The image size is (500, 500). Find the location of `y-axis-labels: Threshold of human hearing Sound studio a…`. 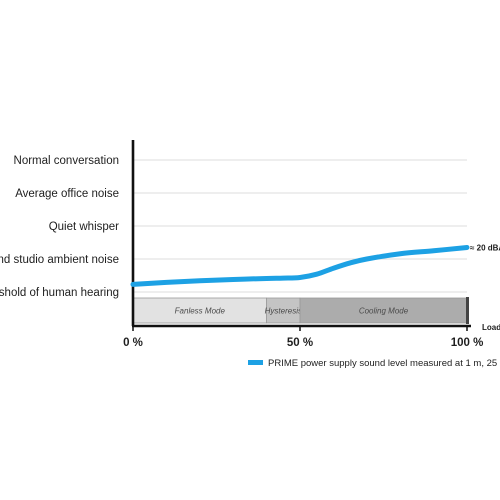

y-axis-labels: Threshold of human hearing Sound studio a… is located at coordinates (59, 227).